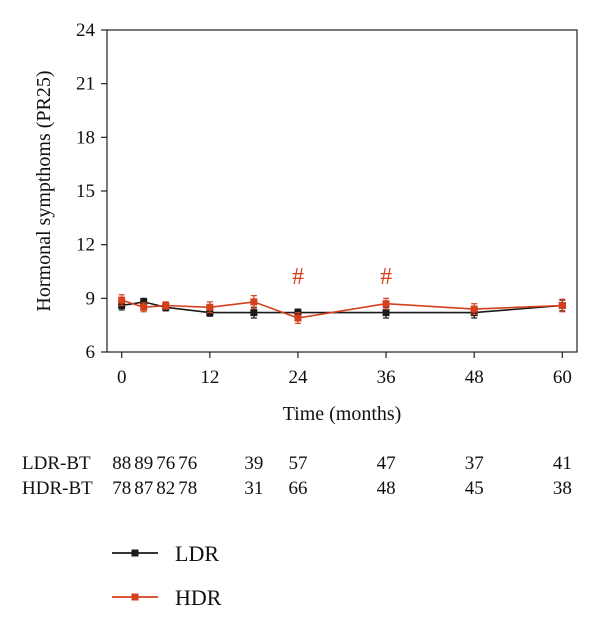 The height and width of the screenshot is (625, 600). Describe the element at coordinates (44, 190) in the screenshot. I see `y-axis-label: Hormonal sympthoms (PR25)` at that location.